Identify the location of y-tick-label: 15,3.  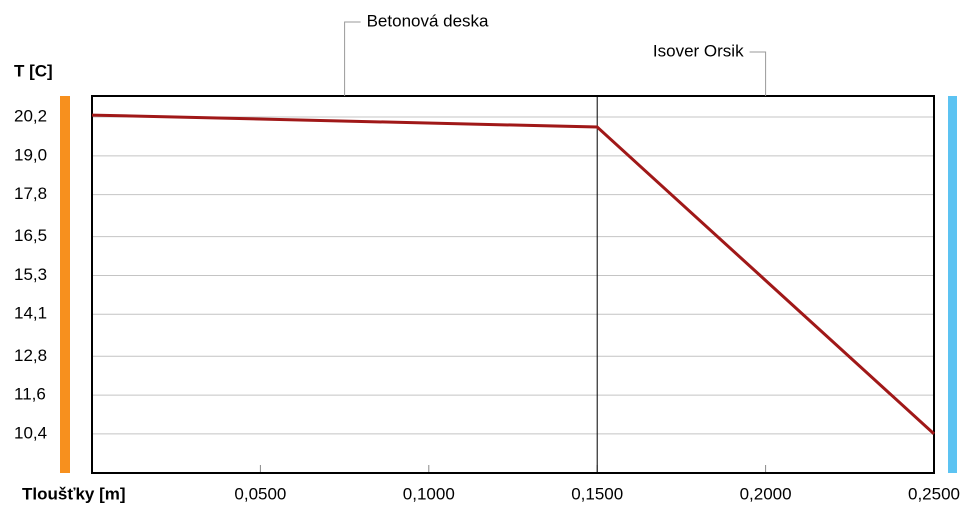
(30, 274).